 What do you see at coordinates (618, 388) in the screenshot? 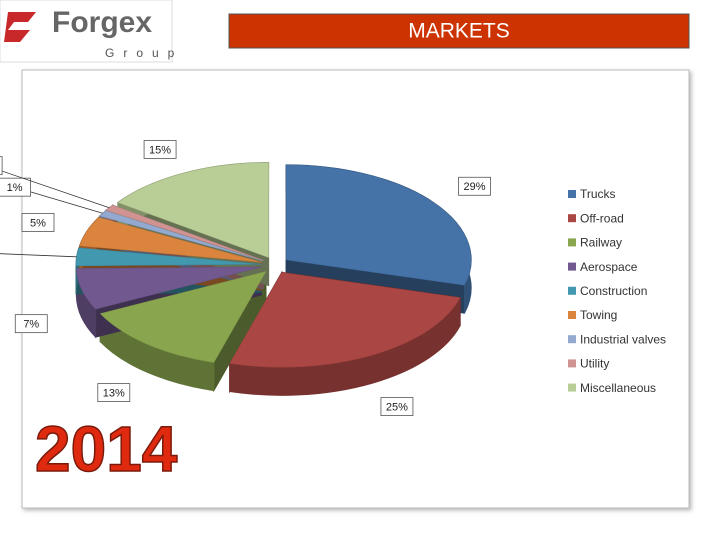
I see `legend-label: Miscellaneous` at bounding box center [618, 388].